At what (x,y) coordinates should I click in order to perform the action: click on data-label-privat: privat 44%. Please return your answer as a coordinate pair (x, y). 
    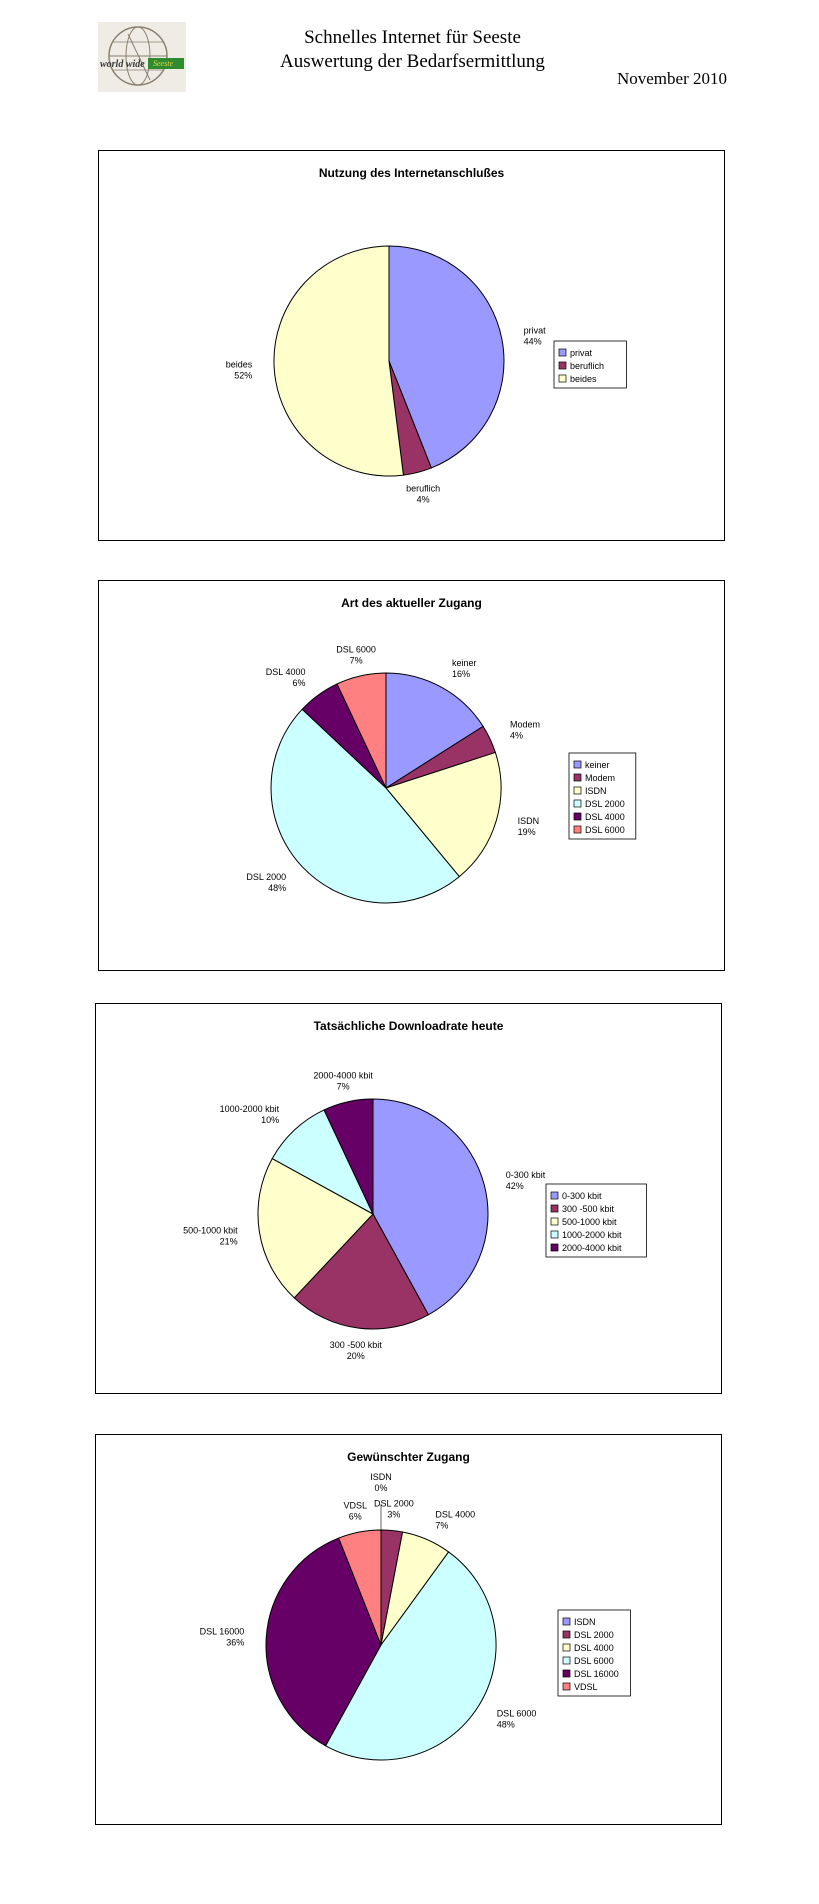
    Looking at the image, I should click on (535, 335).